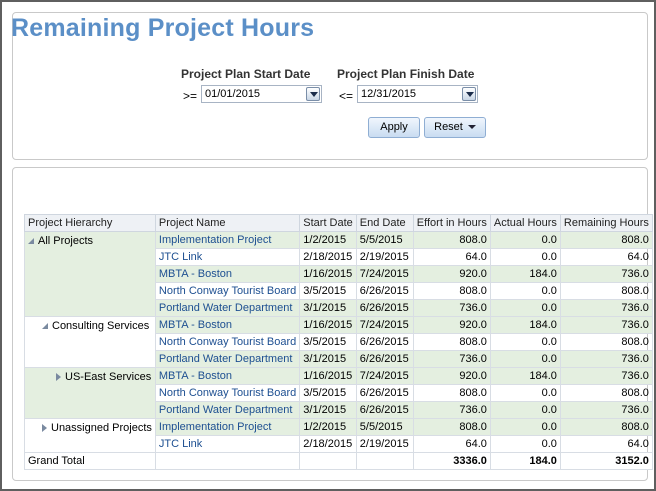 The width and height of the screenshot is (656, 491). What do you see at coordinates (525, 461) in the screenshot?
I see `grand-total-actual: 184.0` at bounding box center [525, 461].